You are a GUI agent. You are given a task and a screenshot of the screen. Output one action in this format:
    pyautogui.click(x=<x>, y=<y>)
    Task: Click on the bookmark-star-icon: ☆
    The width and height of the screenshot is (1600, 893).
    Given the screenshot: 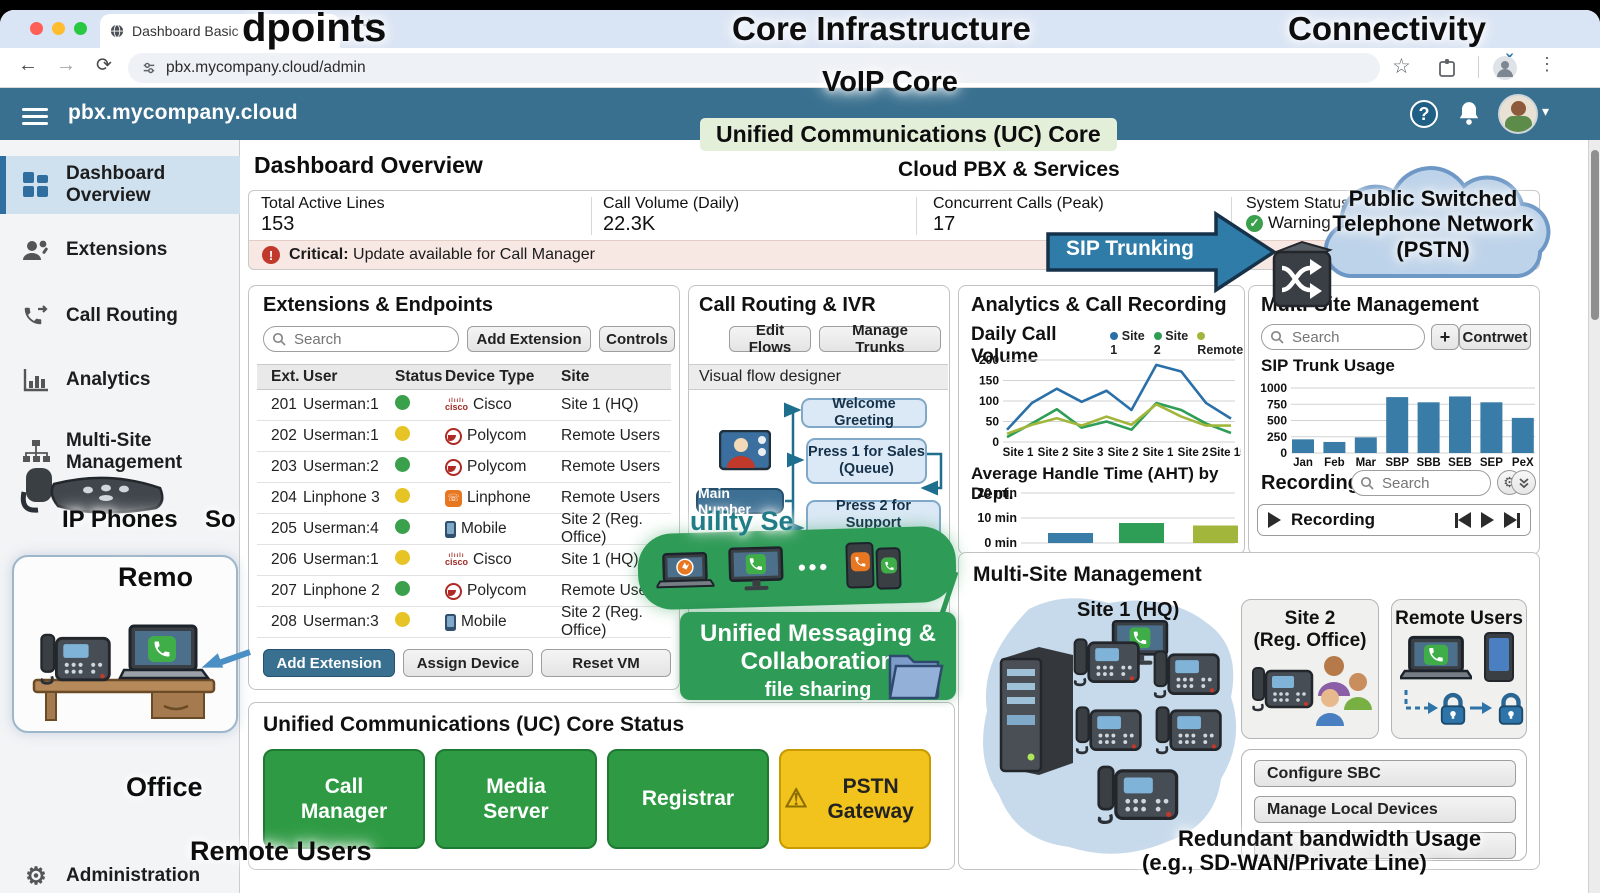 What is the action you would take?
    pyautogui.click(x=1401, y=66)
    